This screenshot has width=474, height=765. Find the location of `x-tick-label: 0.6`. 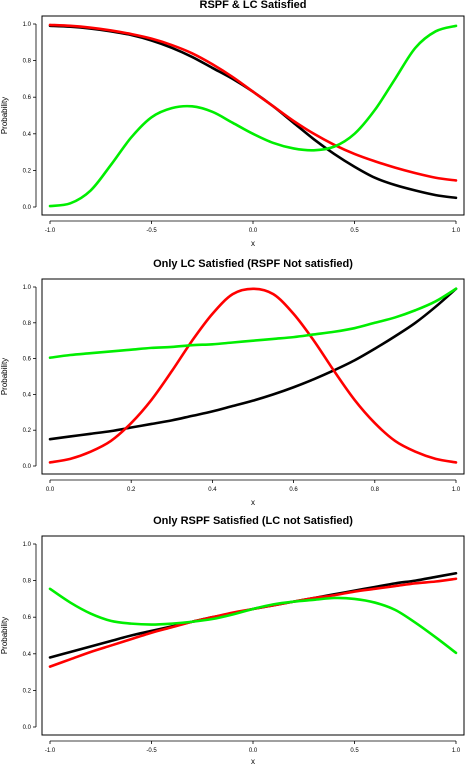

x-tick-label: 0.6 is located at coordinates (293, 490).